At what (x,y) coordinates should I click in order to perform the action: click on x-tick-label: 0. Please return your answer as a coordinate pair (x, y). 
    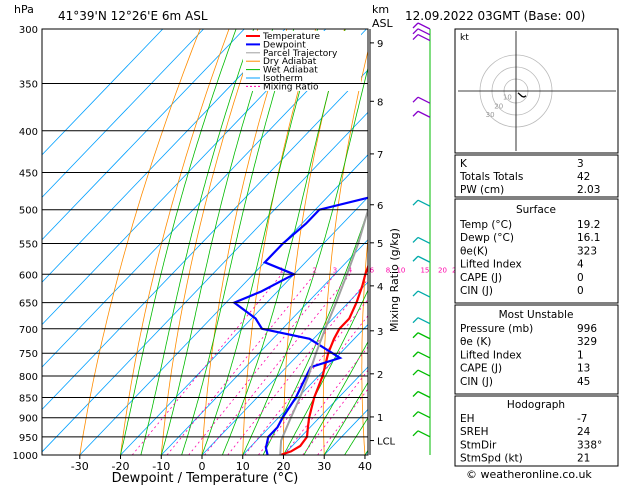
    Looking at the image, I should click on (202, 466).